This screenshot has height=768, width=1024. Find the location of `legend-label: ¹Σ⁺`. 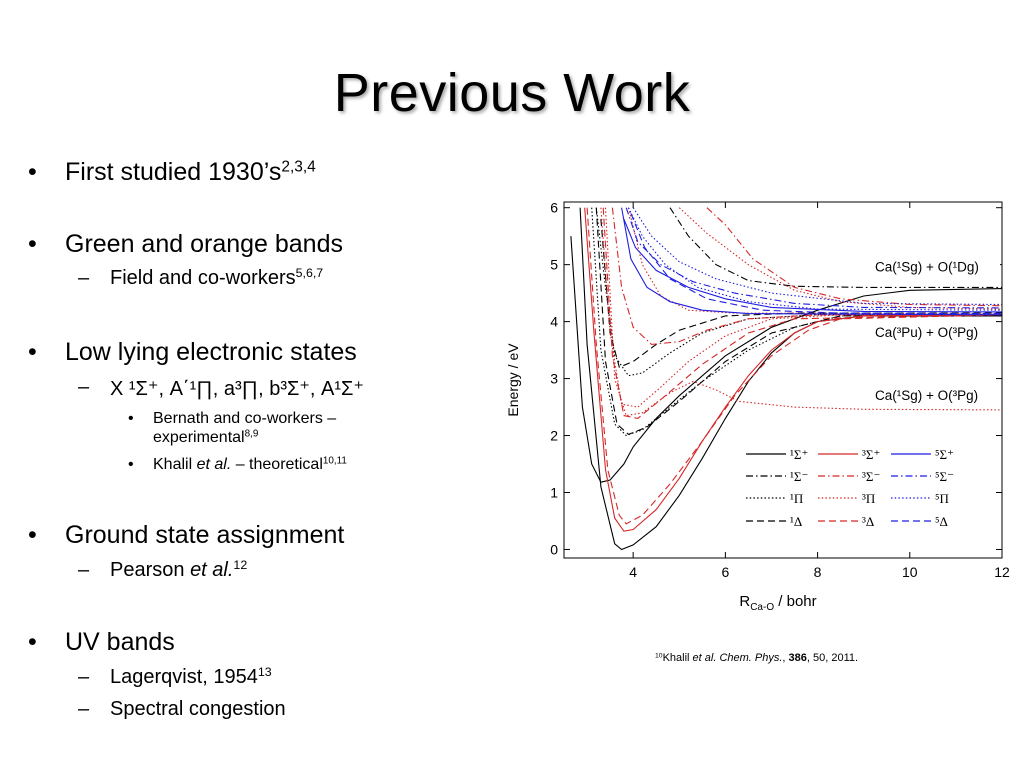

legend-label: ¹Σ⁺ is located at coordinates (799, 454).